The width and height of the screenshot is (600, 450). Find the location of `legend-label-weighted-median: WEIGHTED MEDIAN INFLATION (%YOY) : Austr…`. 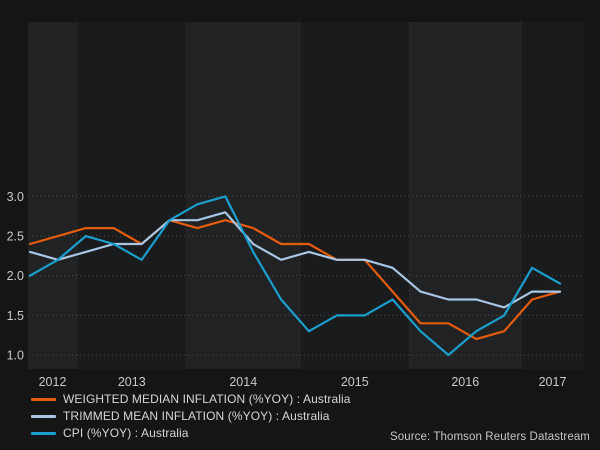

legend-label-weighted-median: WEIGHTED MEDIAN INFLATION (%YOY) : Austr… is located at coordinates (207, 399).